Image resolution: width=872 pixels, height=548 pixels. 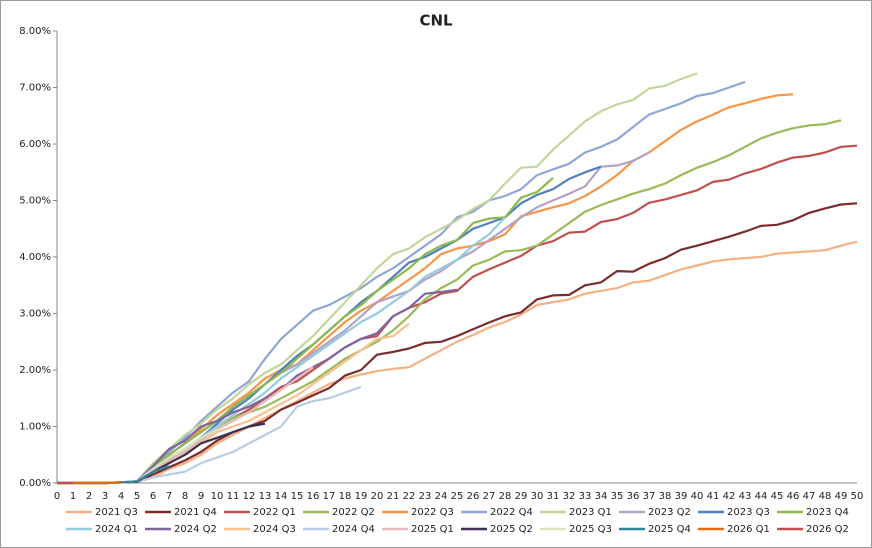 I want to click on x-tick-label: 23, so click(x=425, y=496).